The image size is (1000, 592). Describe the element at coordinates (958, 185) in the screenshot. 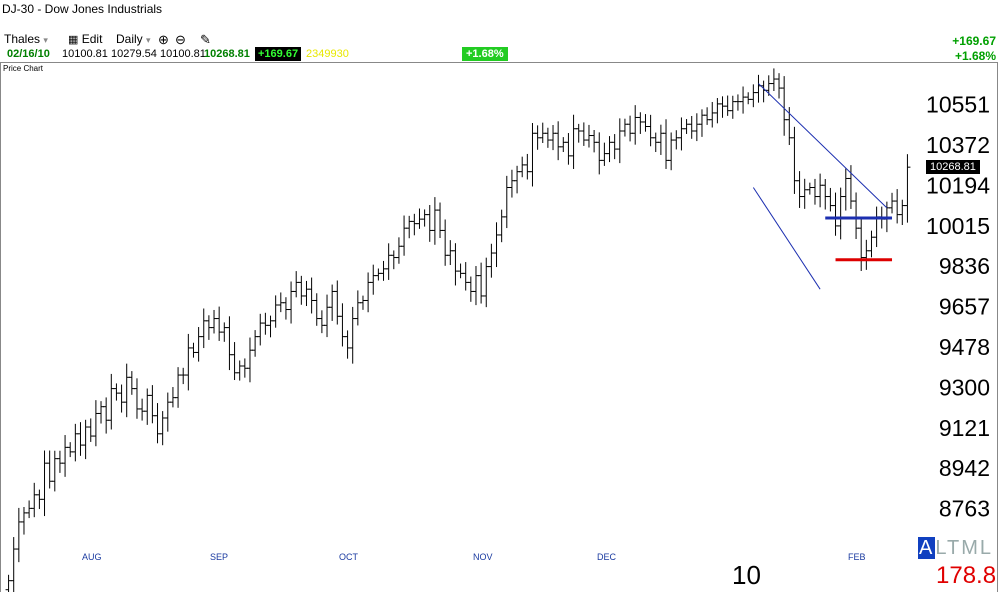

I see `y-tick-label-2: 10194` at that location.